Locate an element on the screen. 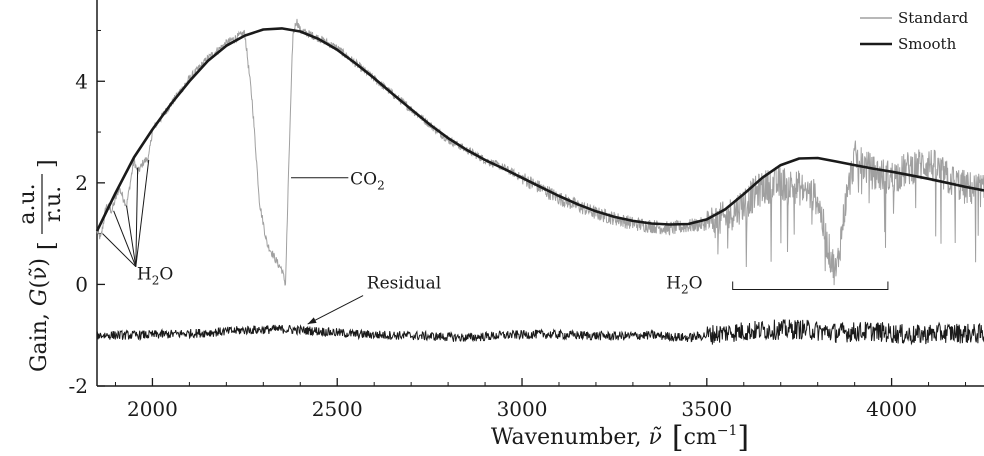  annotation-h2o-right: H2O is located at coordinates (684, 284).